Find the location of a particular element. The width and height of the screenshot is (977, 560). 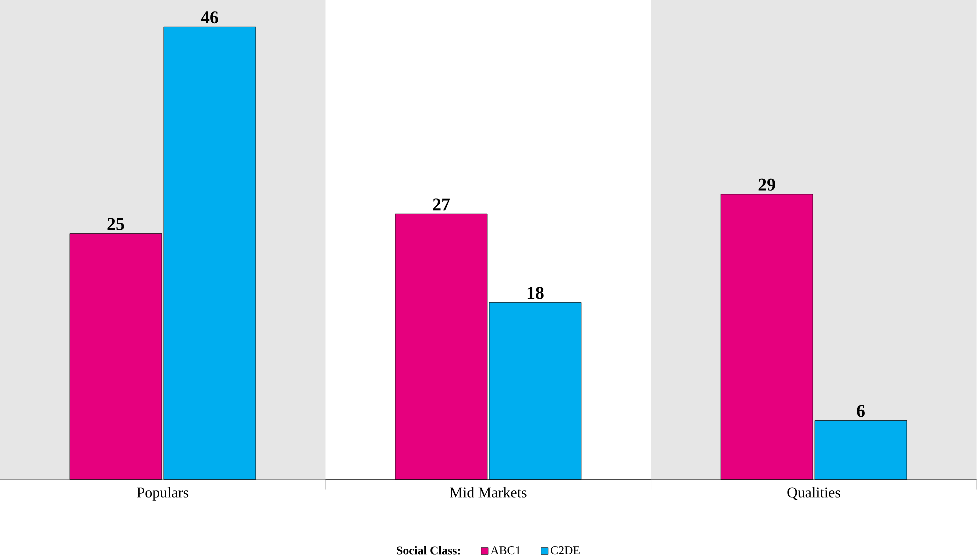

legend-title: Social Class: is located at coordinates (428, 550).